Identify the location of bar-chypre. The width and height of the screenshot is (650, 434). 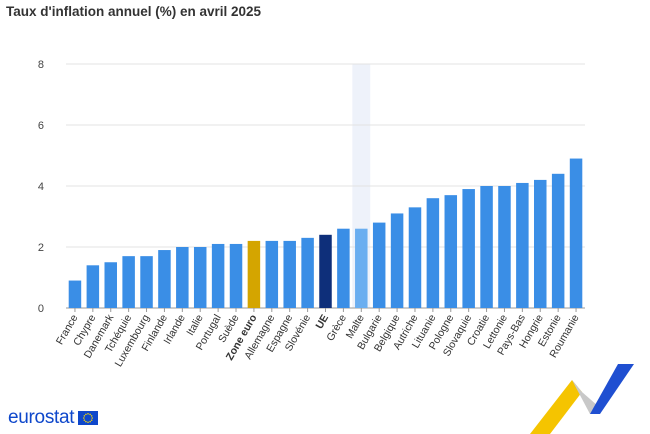
(93, 286).